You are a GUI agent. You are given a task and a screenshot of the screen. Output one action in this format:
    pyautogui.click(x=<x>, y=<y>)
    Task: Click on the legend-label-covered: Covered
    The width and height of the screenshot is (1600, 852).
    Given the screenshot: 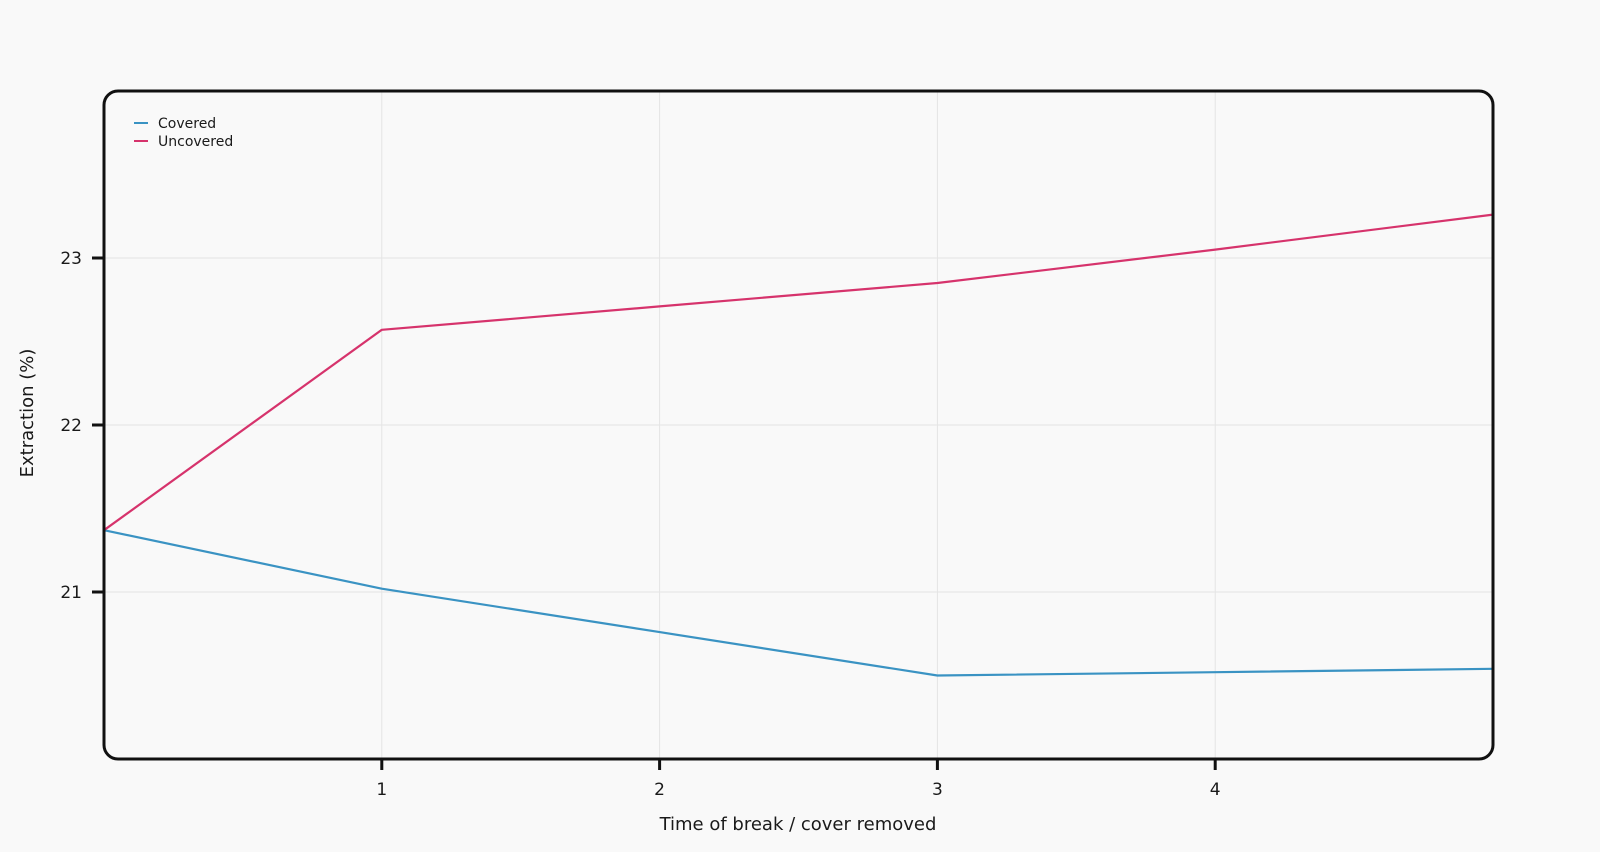 What is the action you would take?
    pyautogui.click(x=187, y=124)
    